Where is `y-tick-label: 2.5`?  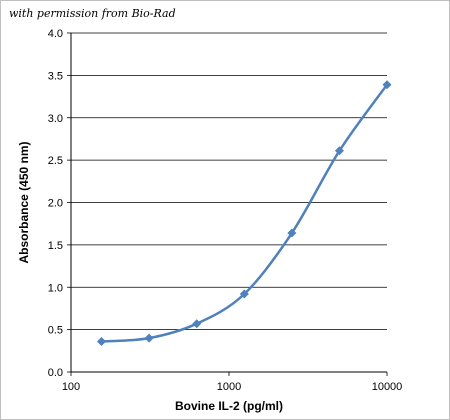 y-tick-label: 2.5 is located at coordinates (55, 161).